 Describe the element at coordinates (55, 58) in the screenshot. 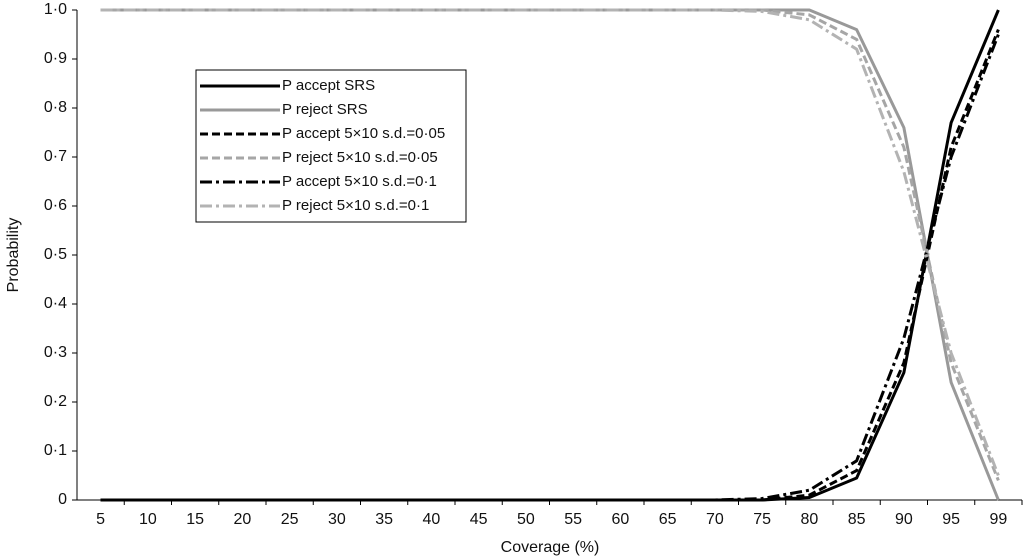

I see `y-tick-label: 0·9` at that location.